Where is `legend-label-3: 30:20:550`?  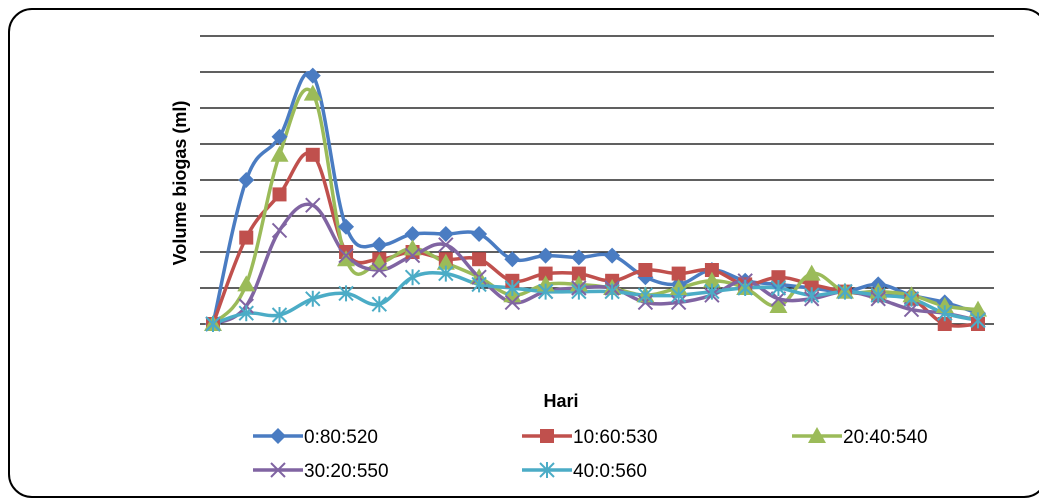 legend-label-3: 30:20:550 is located at coordinates (346, 471).